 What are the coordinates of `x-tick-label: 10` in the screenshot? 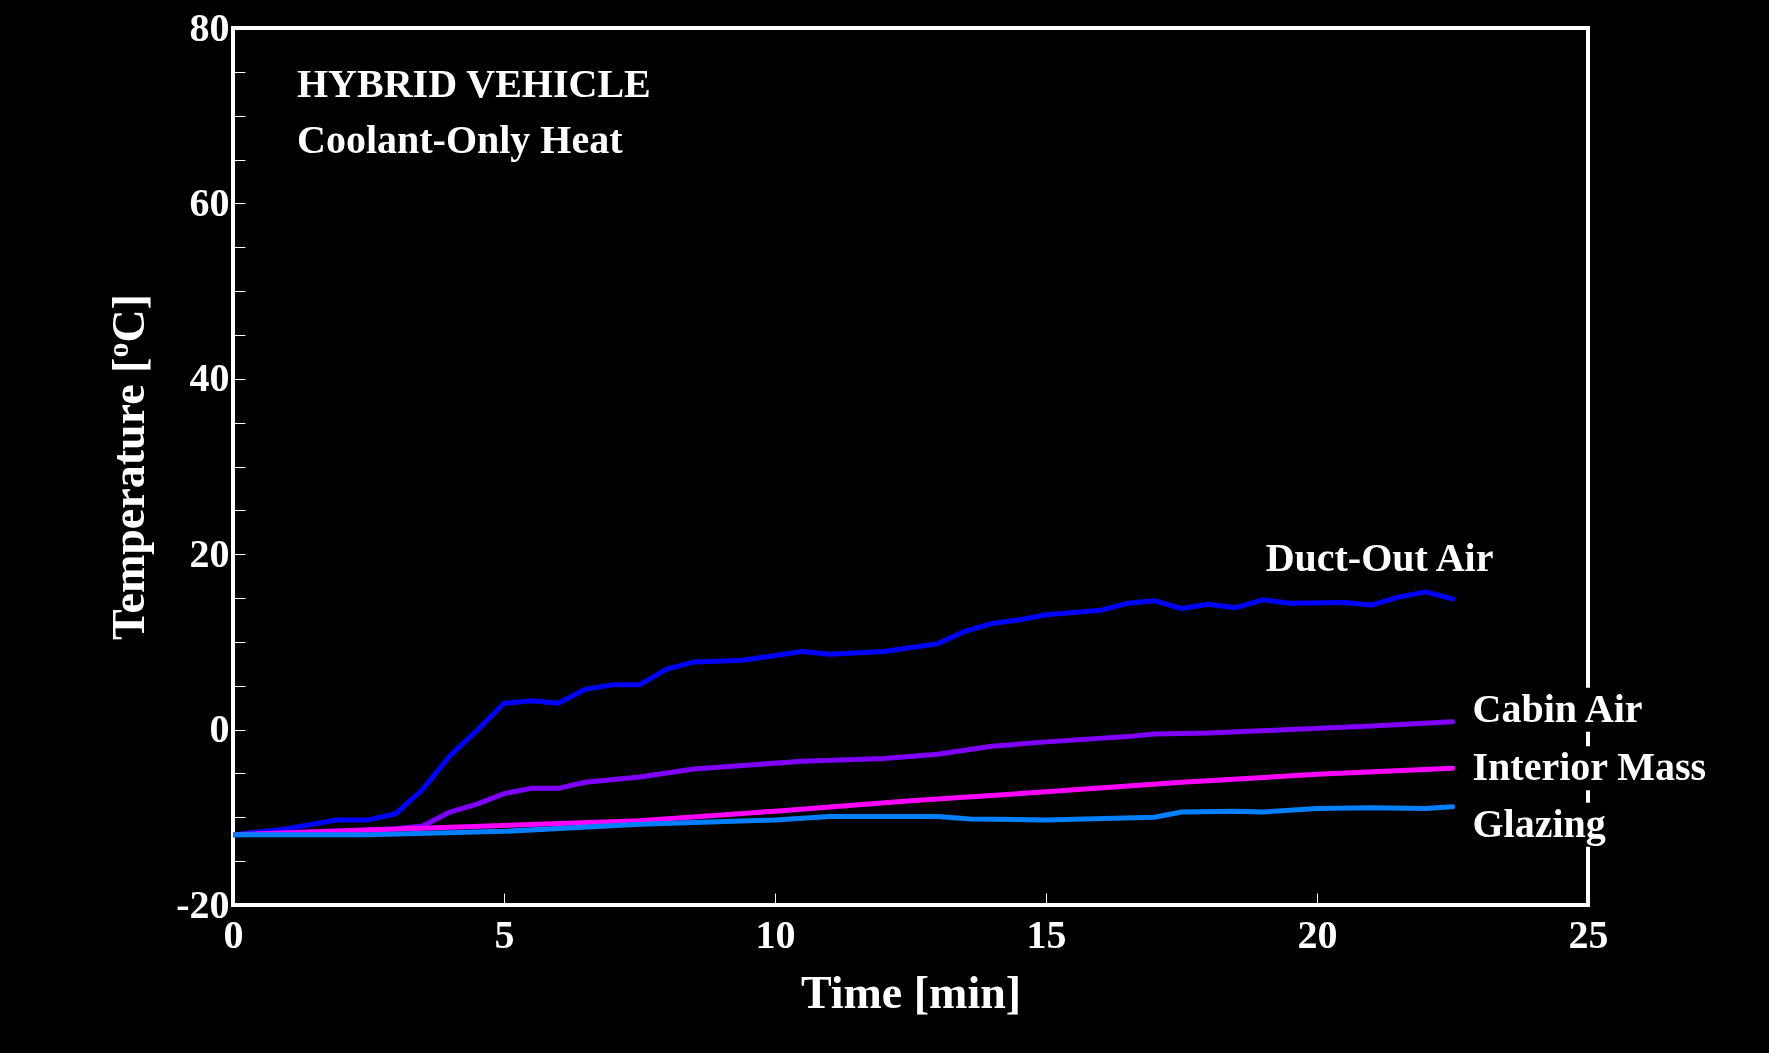 It's located at (775, 934).